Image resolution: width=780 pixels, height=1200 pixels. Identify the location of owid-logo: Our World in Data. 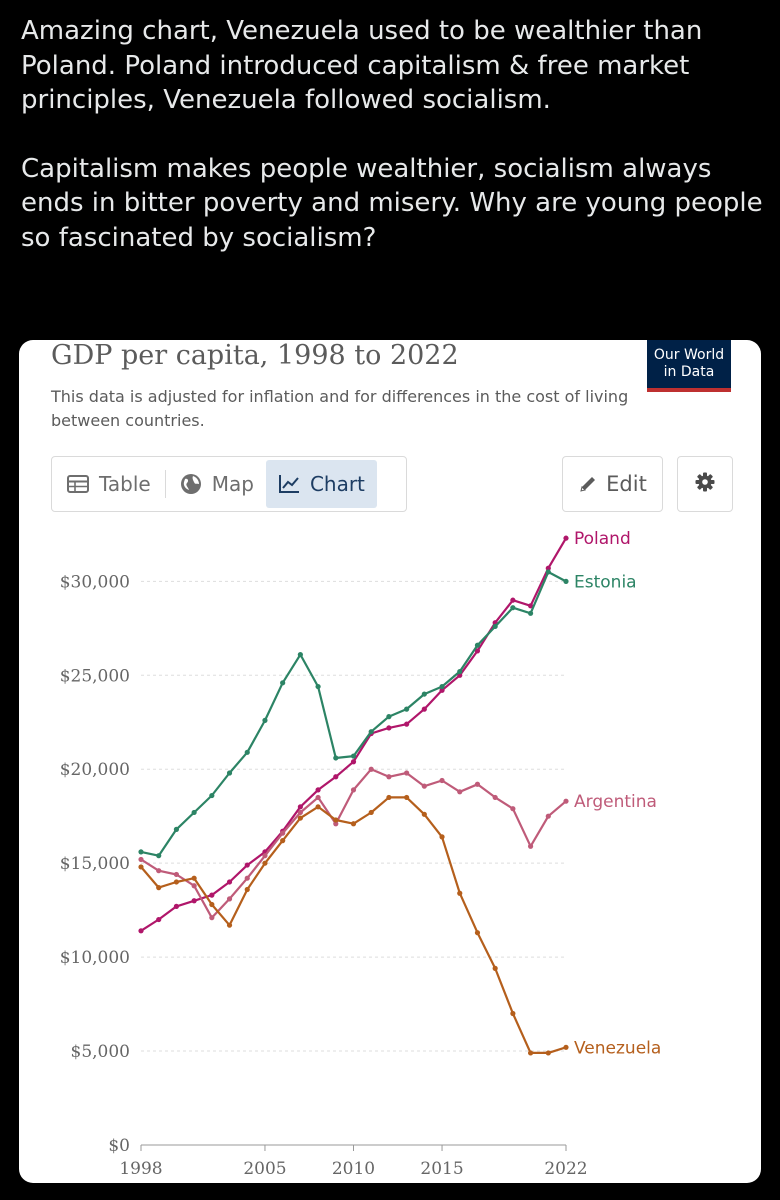
(689, 366).